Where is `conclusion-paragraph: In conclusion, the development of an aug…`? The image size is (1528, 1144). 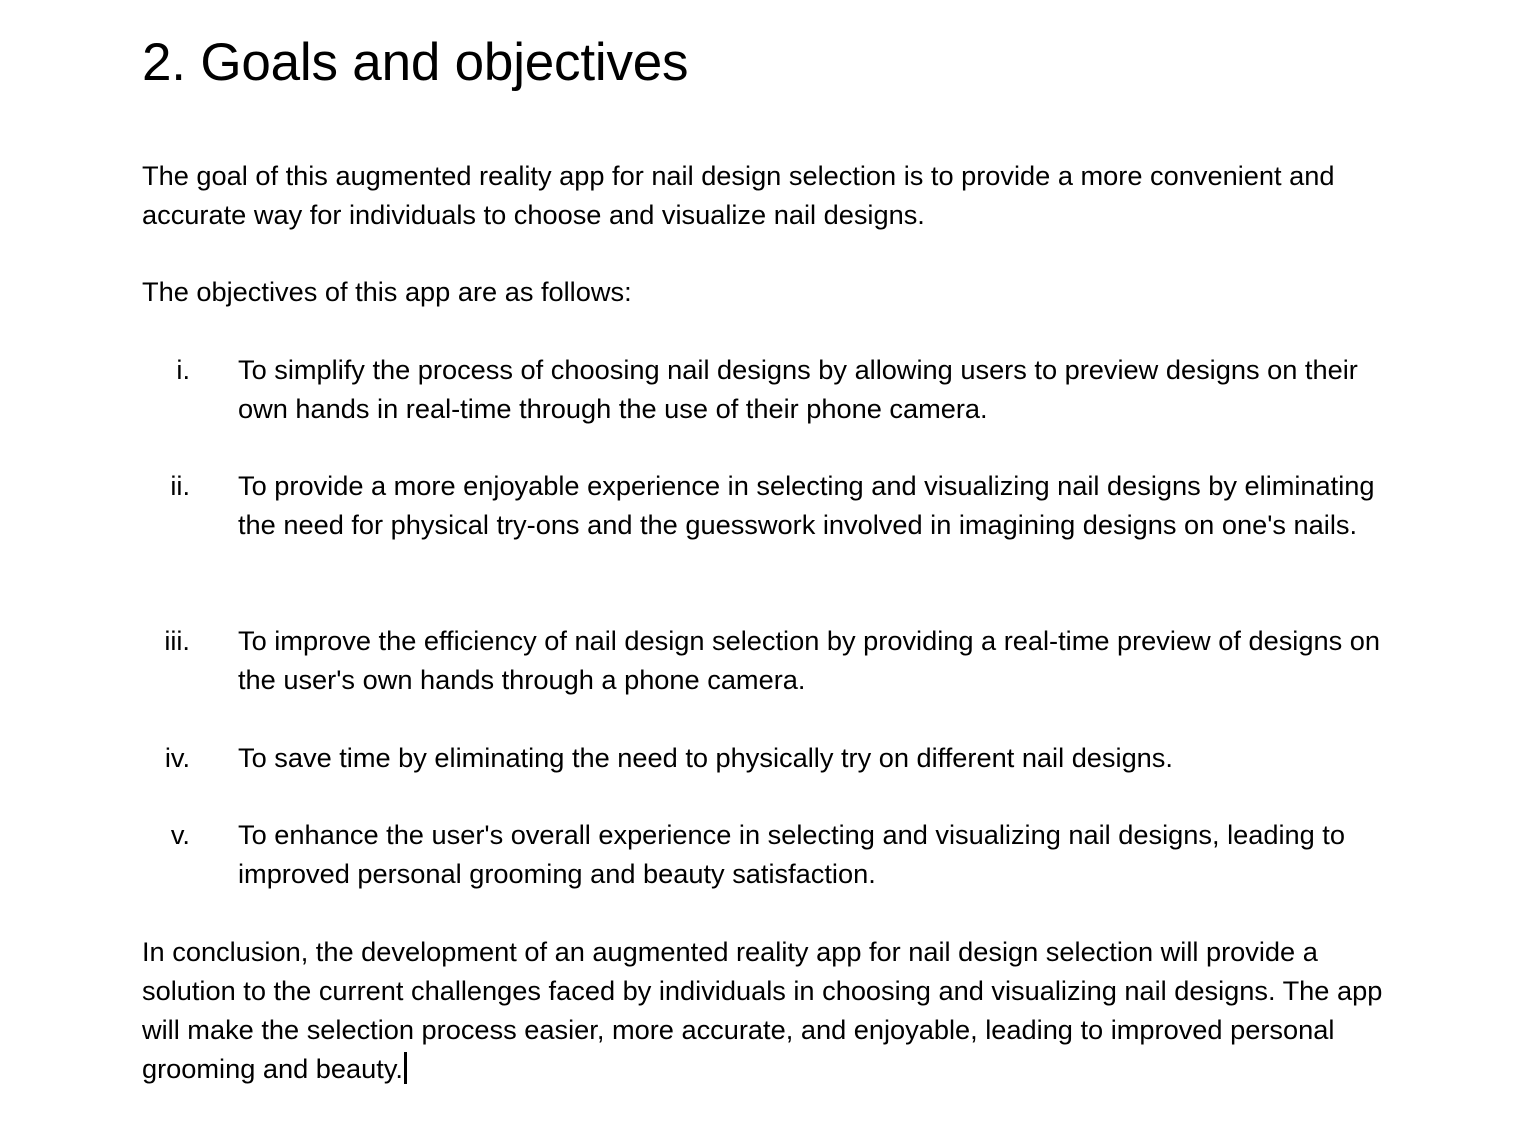
conclusion-paragraph: In conclusion, the development of an aug… is located at coordinates (773, 1010).